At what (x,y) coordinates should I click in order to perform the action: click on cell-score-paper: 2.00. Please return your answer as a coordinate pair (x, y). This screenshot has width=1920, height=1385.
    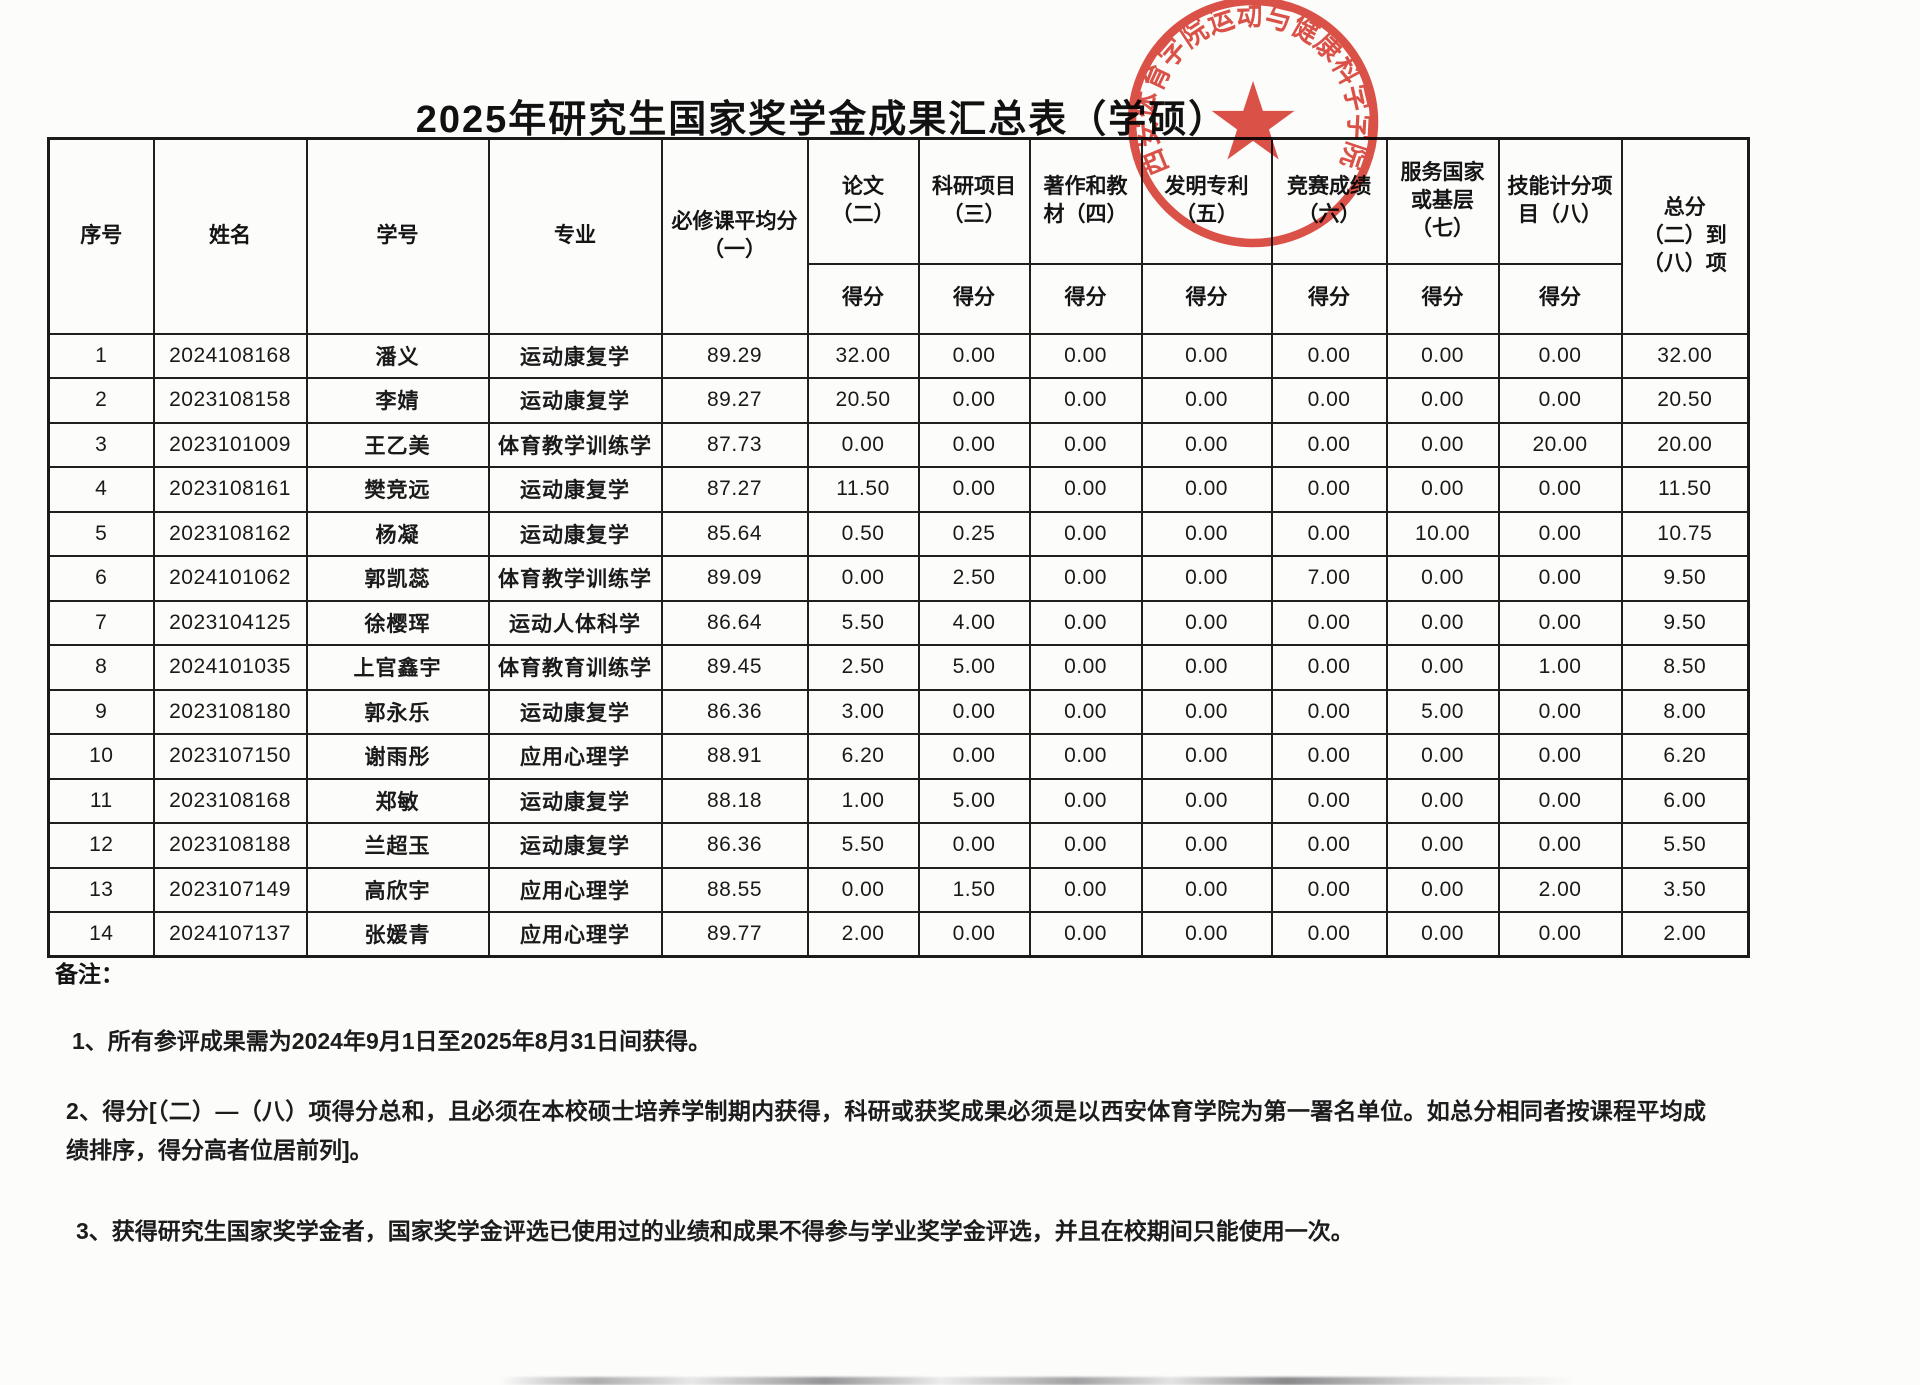
    Looking at the image, I should click on (863, 934).